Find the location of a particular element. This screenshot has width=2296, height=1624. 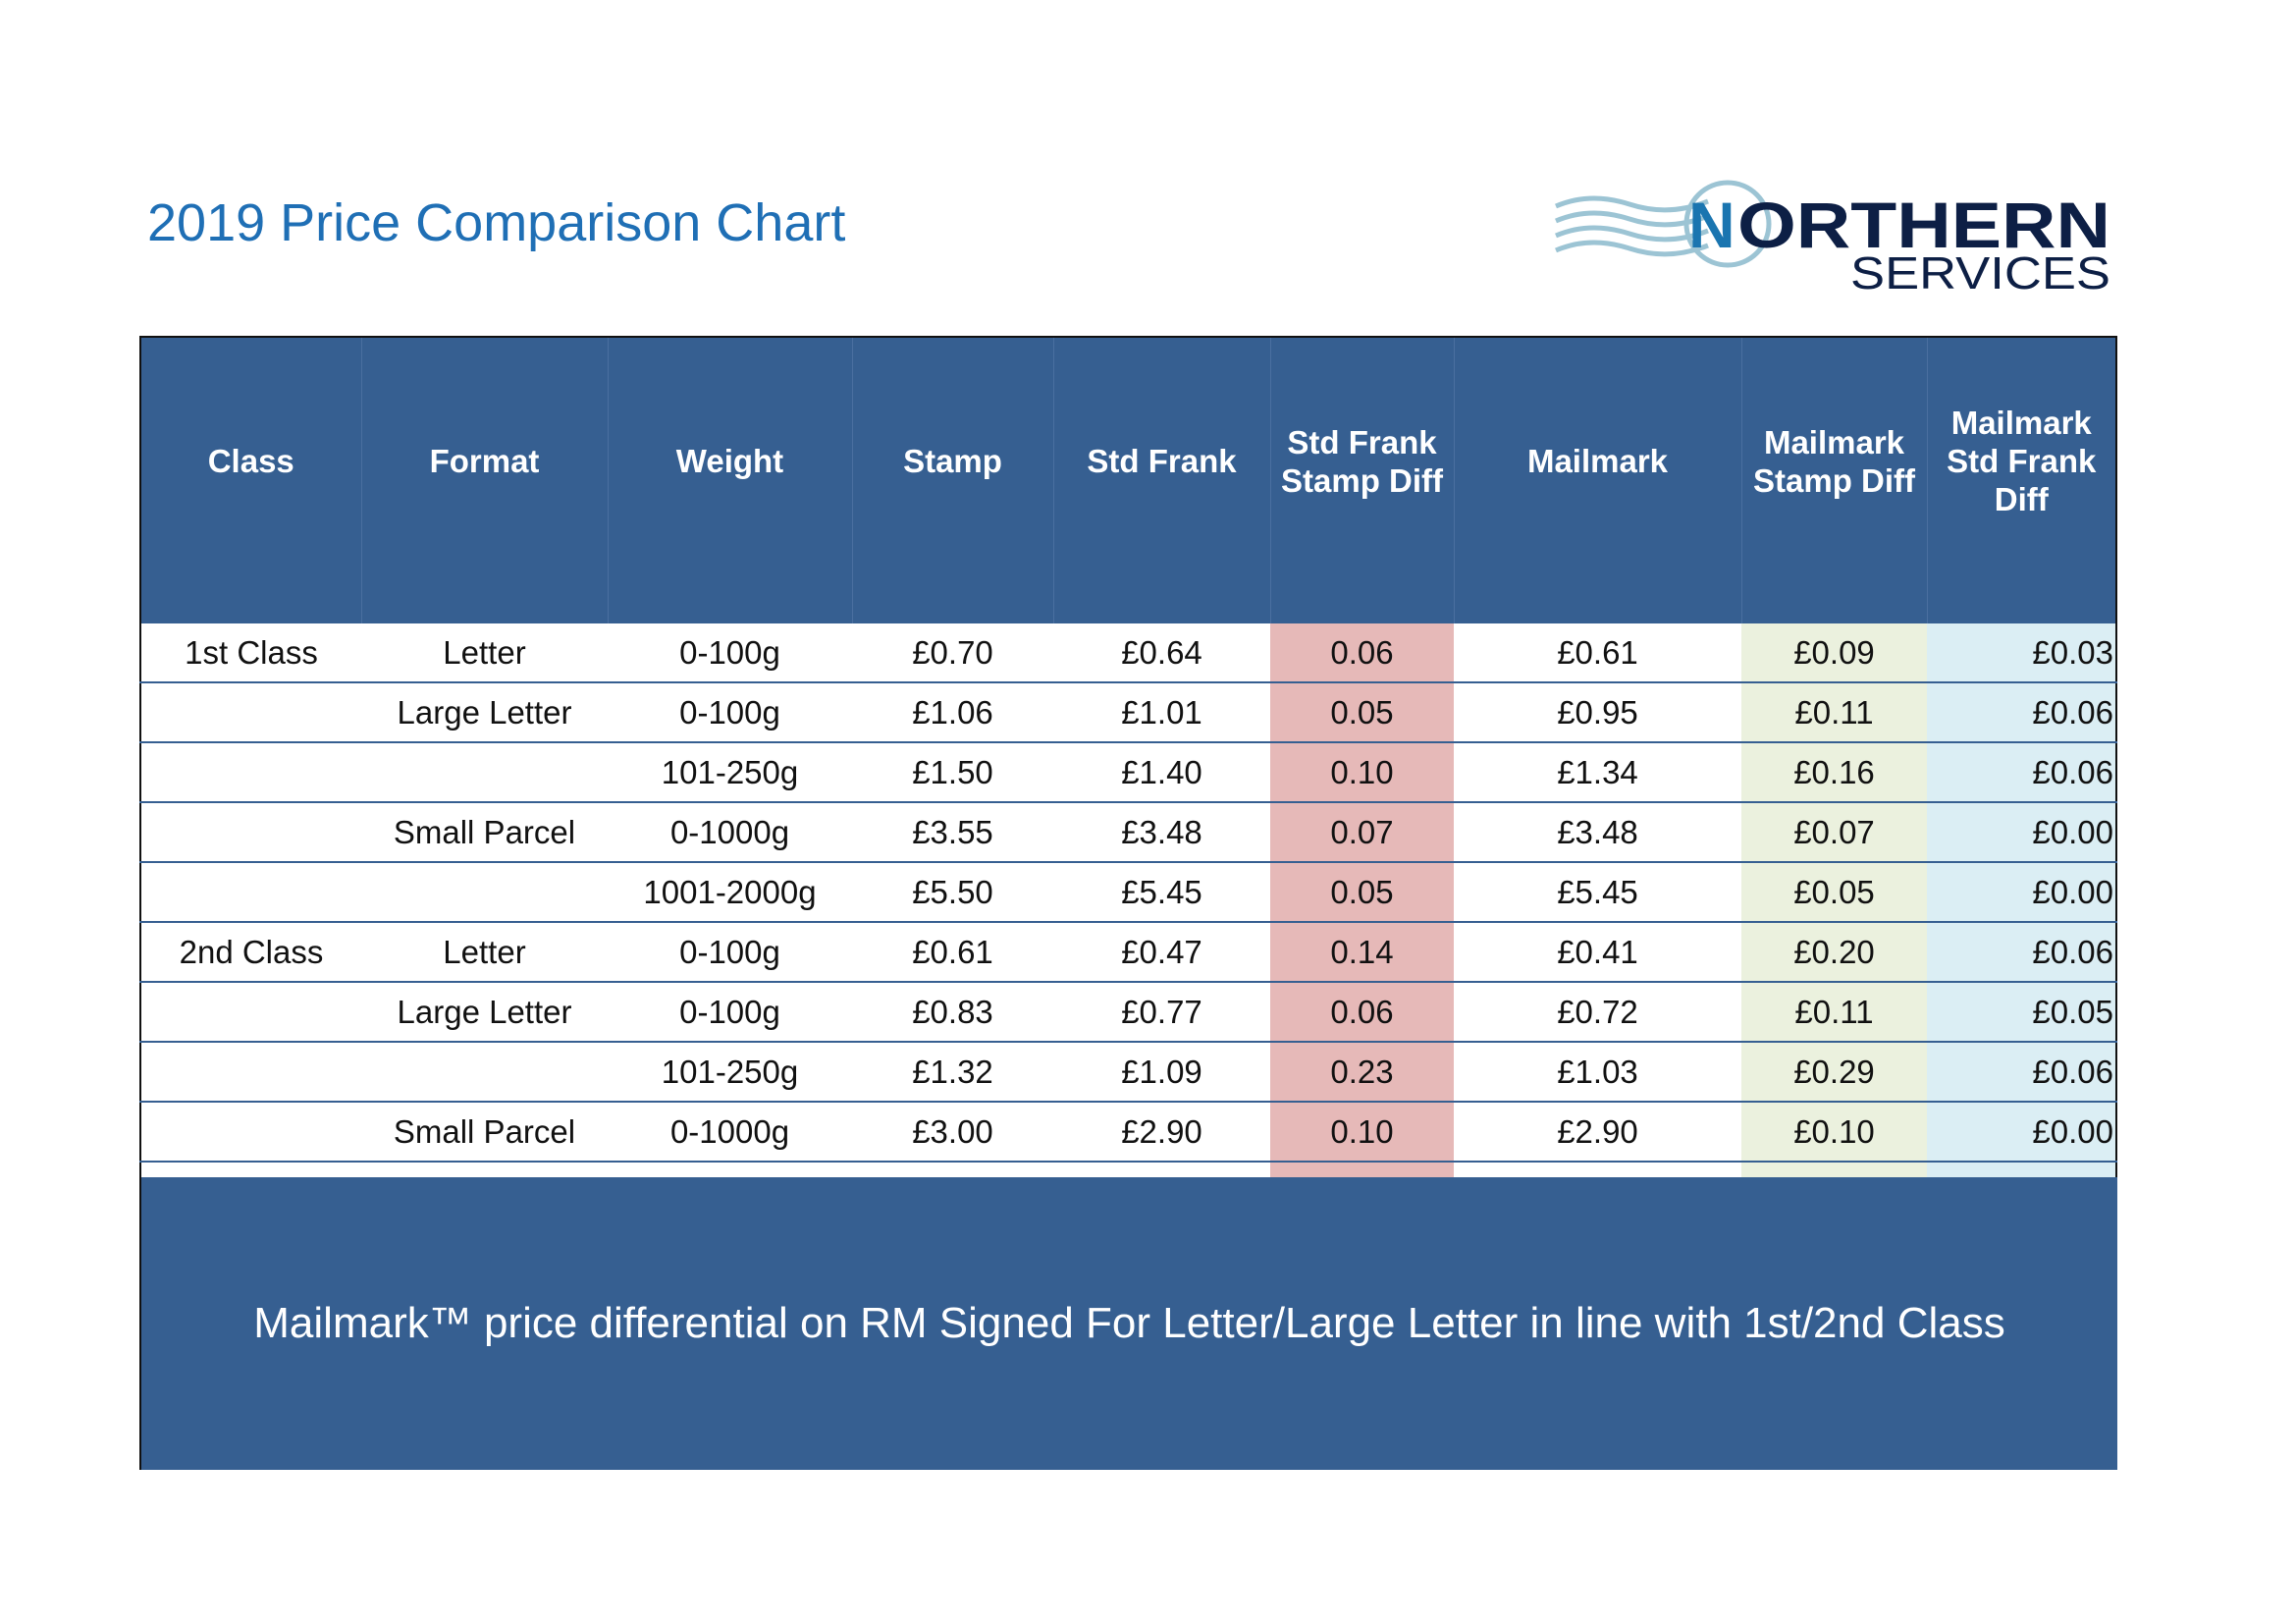

cell-mailmark-stamp-diff: £0.11 is located at coordinates (1834, 1012).